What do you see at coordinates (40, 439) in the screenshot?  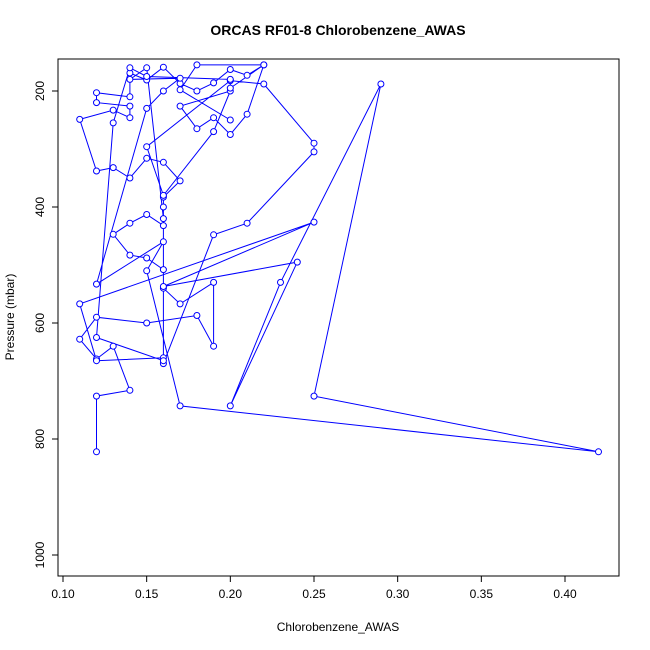 I see `y-tick-label: 800` at bounding box center [40, 439].